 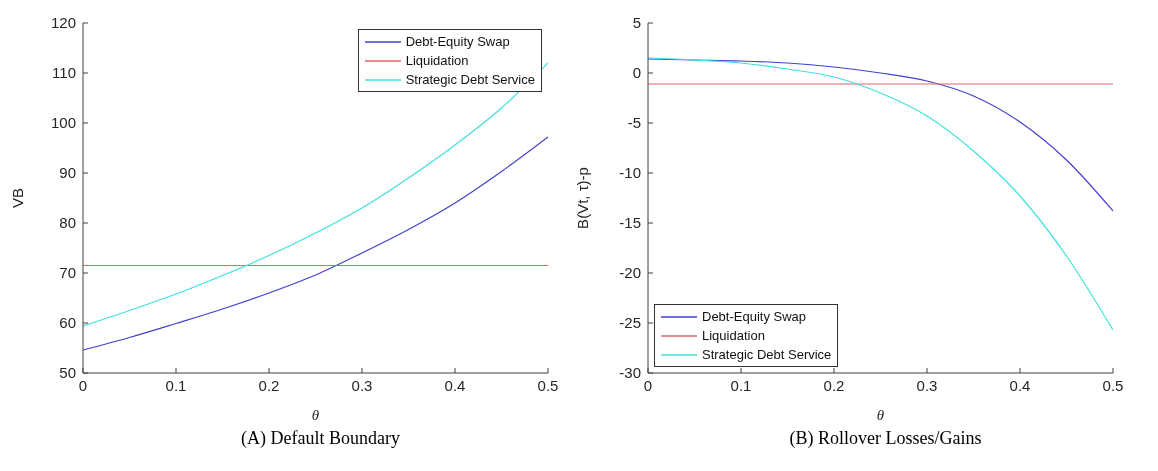 What do you see at coordinates (64, 73) in the screenshot?
I see `y-tick-label: 110` at bounding box center [64, 73].